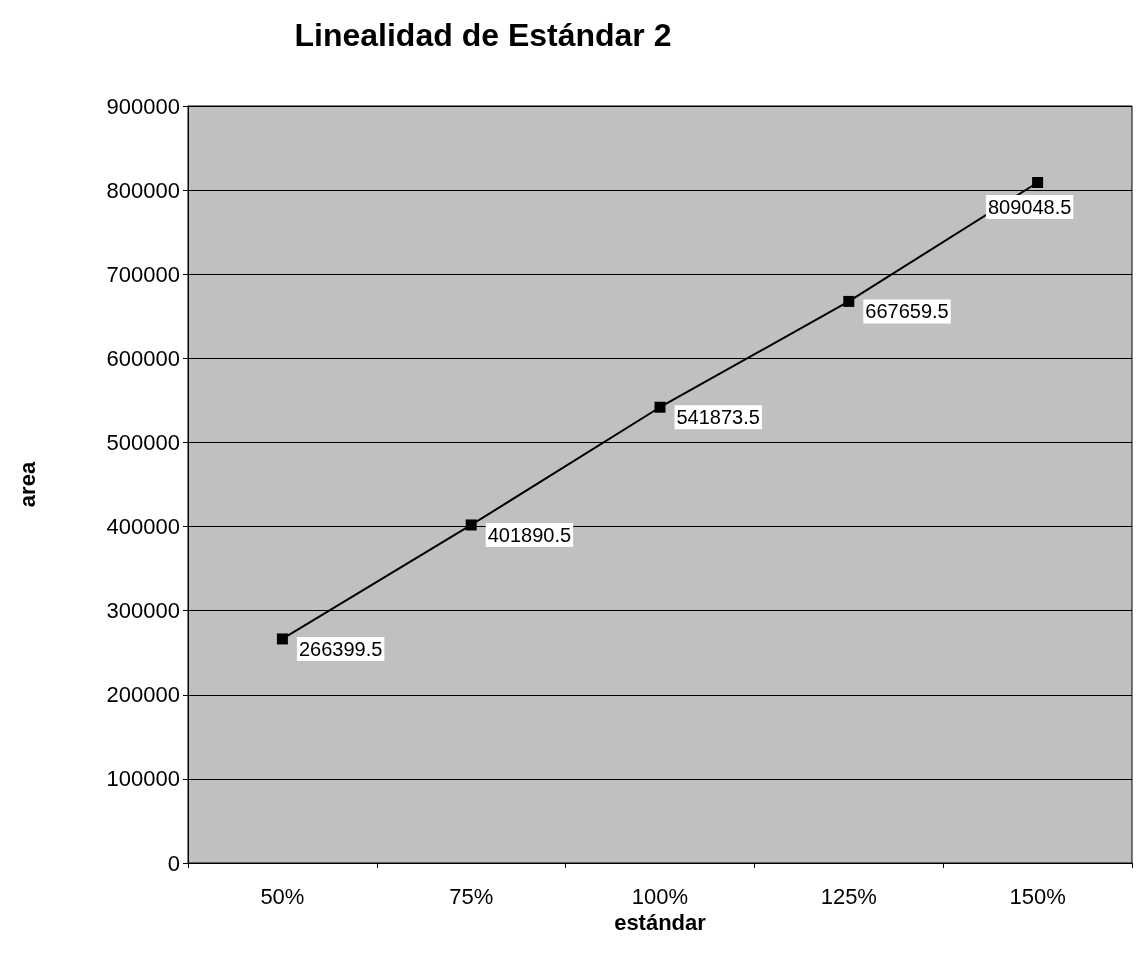 This screenshot has width=1144, height=959. What do you see at coordinates (718, 417) in the screenshot?
I see `data-label: 541873.5` at bounding box center [718, 417].